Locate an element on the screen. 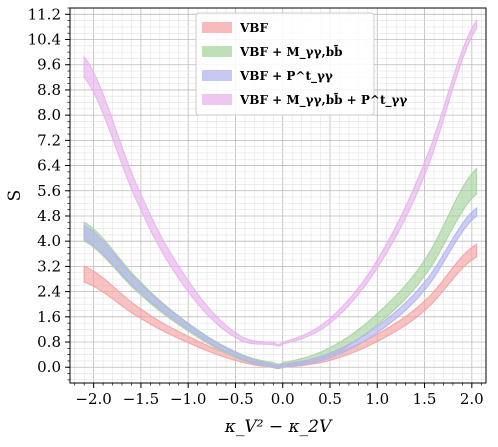 This screenshot has width=498, height=447. y-tick-label: 5.6 is located at coordinates (49, 191).